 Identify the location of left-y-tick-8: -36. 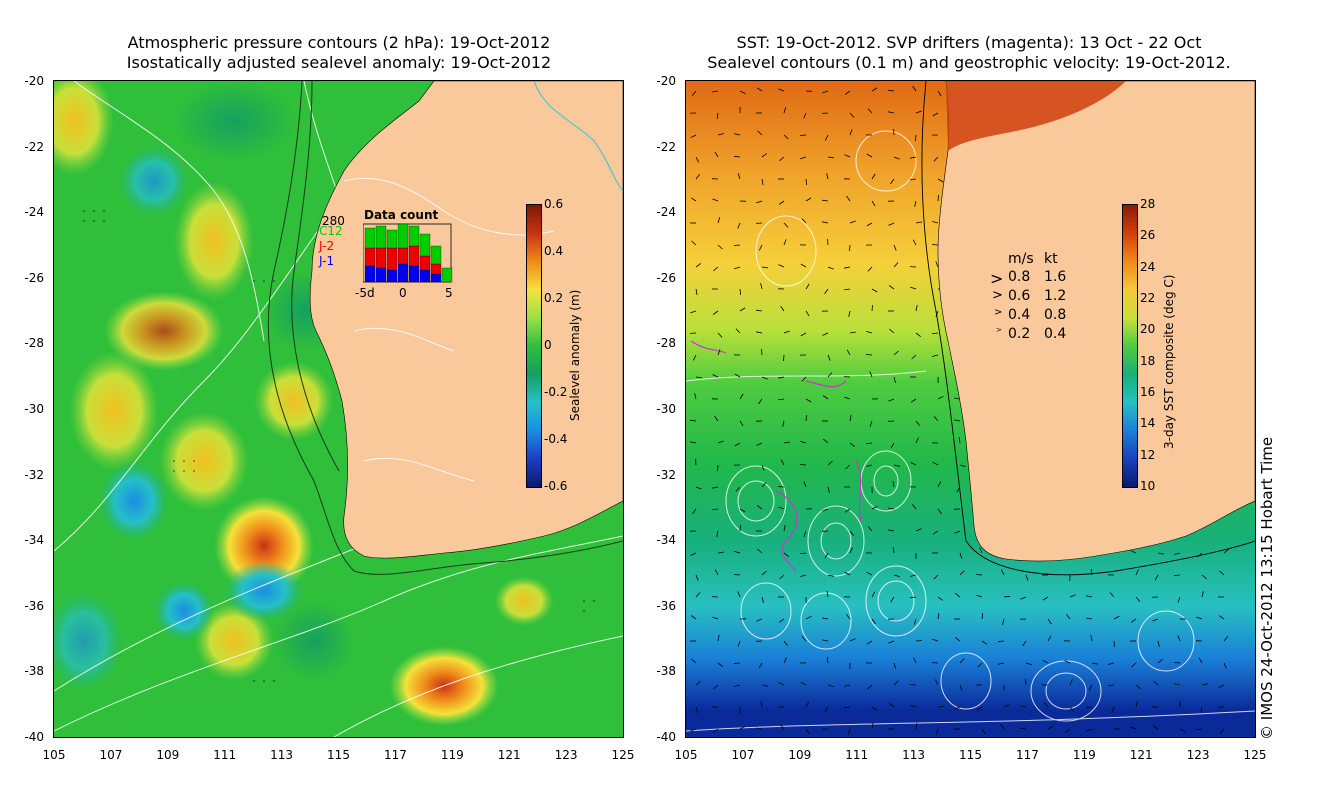
(34, 605).